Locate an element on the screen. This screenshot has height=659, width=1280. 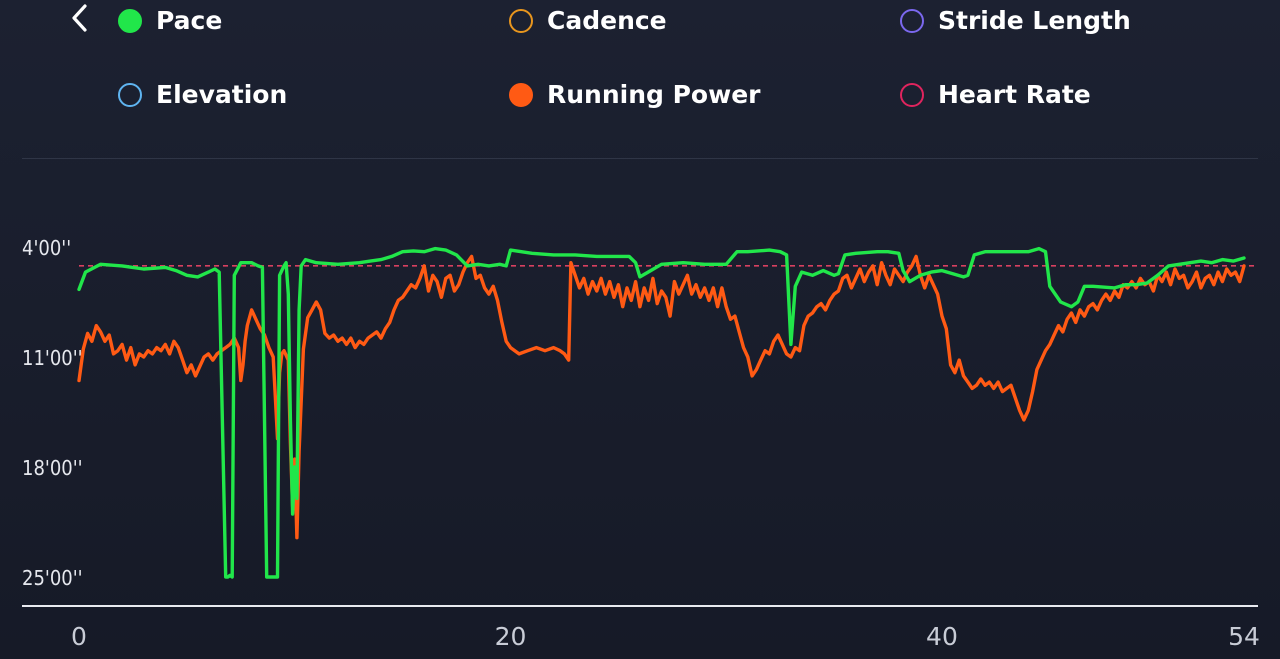
legend-label: Running Power is located at coordinates (654, 94).